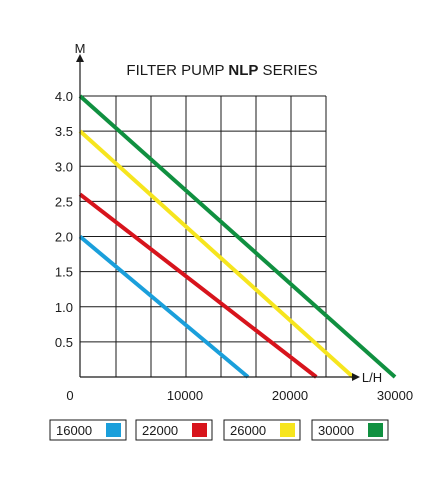 This screenshot has width=447, height=480. What do you see at coordinates (185, 395) in the screenshot?
I see `x-tick-label: 10000` at bounding box center [185, 395].